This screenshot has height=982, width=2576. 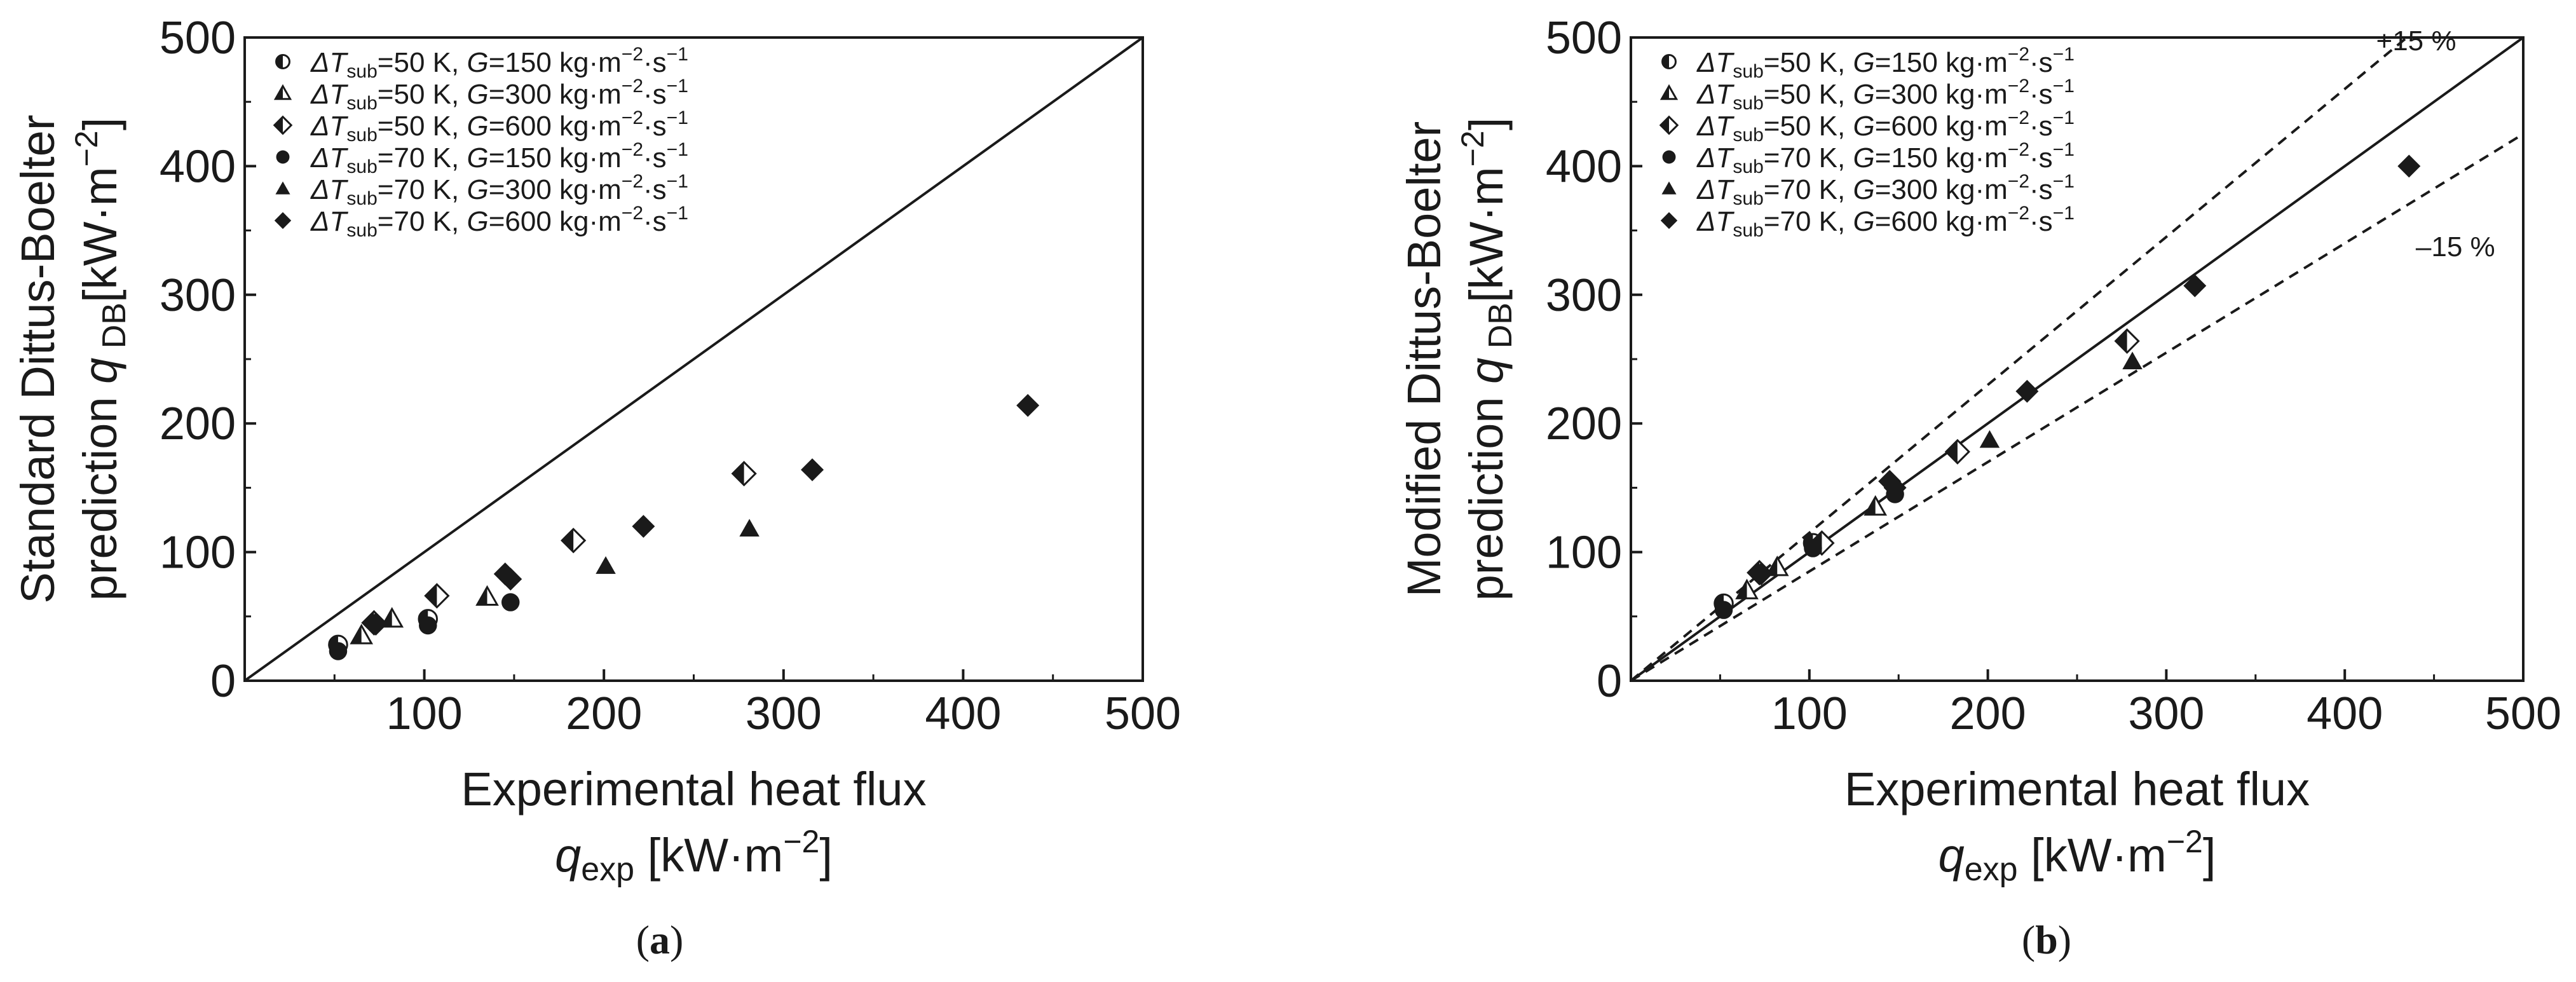 What do you see at coordinates (2046, 939) in the screenshot?
I see `panel-label: (b)` at bounding box center [2046, 939].